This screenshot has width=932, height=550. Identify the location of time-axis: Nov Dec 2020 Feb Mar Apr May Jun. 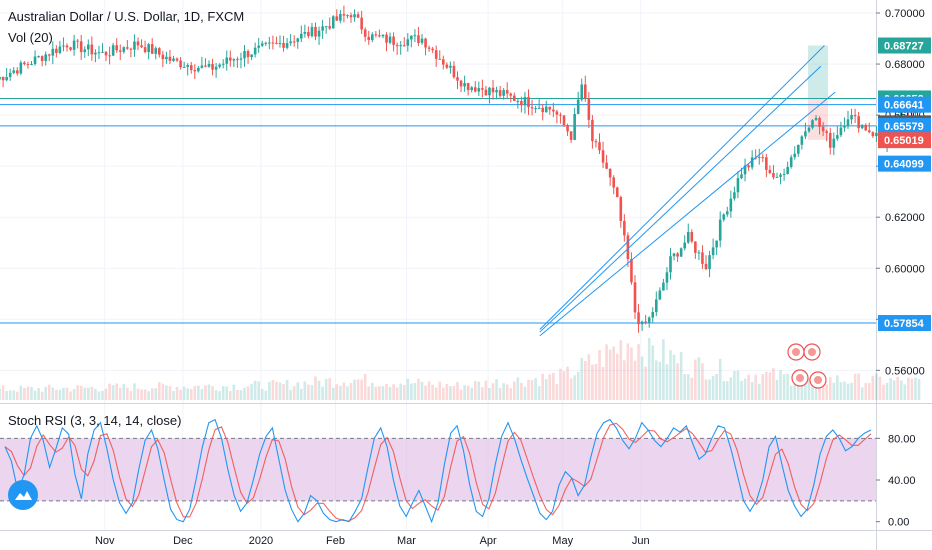
(372, 541).